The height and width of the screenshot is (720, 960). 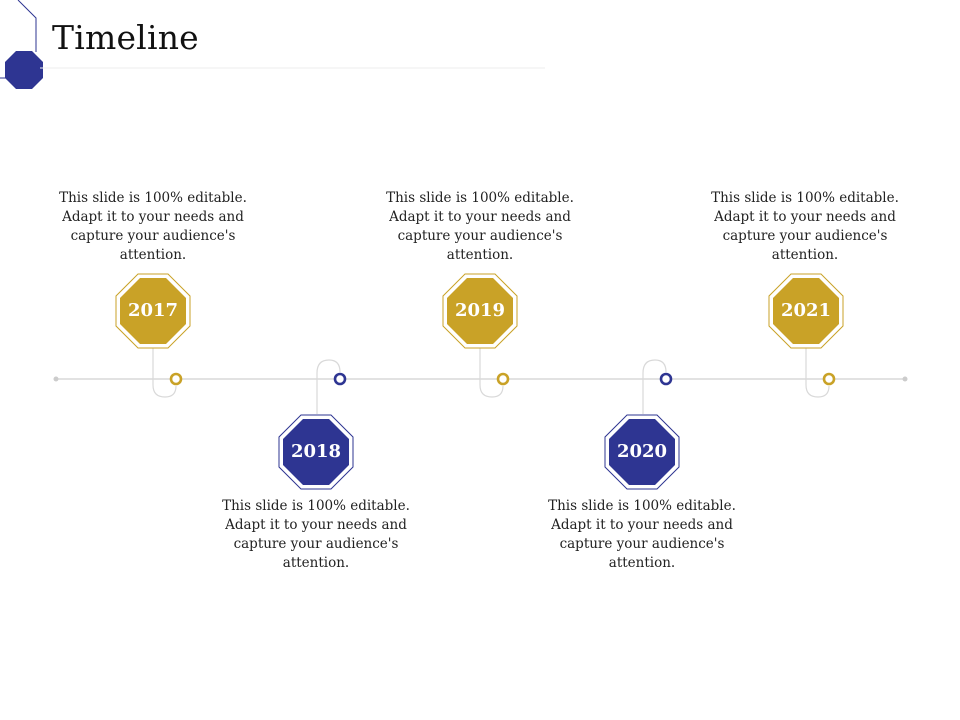 I want to click on connector-2020, so click(x=654, y=386).